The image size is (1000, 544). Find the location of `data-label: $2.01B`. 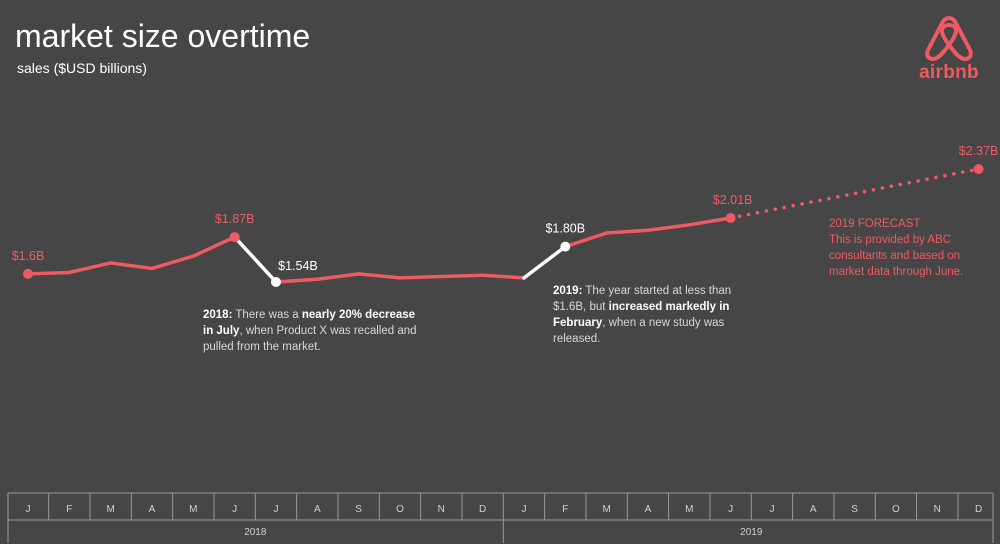

data-label: $2.01B is located at coordinates (733, 200).